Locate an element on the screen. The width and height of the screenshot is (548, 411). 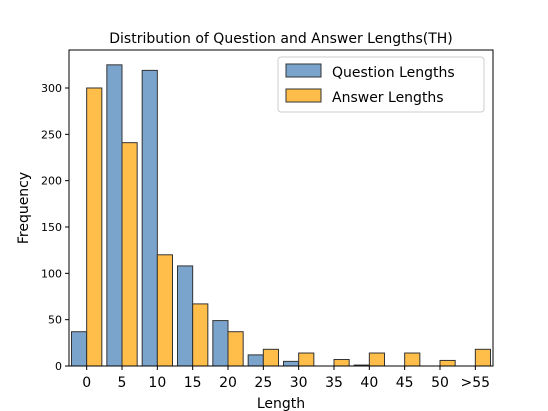
x-tick-label: 15 is located at coordinates (193, 383).